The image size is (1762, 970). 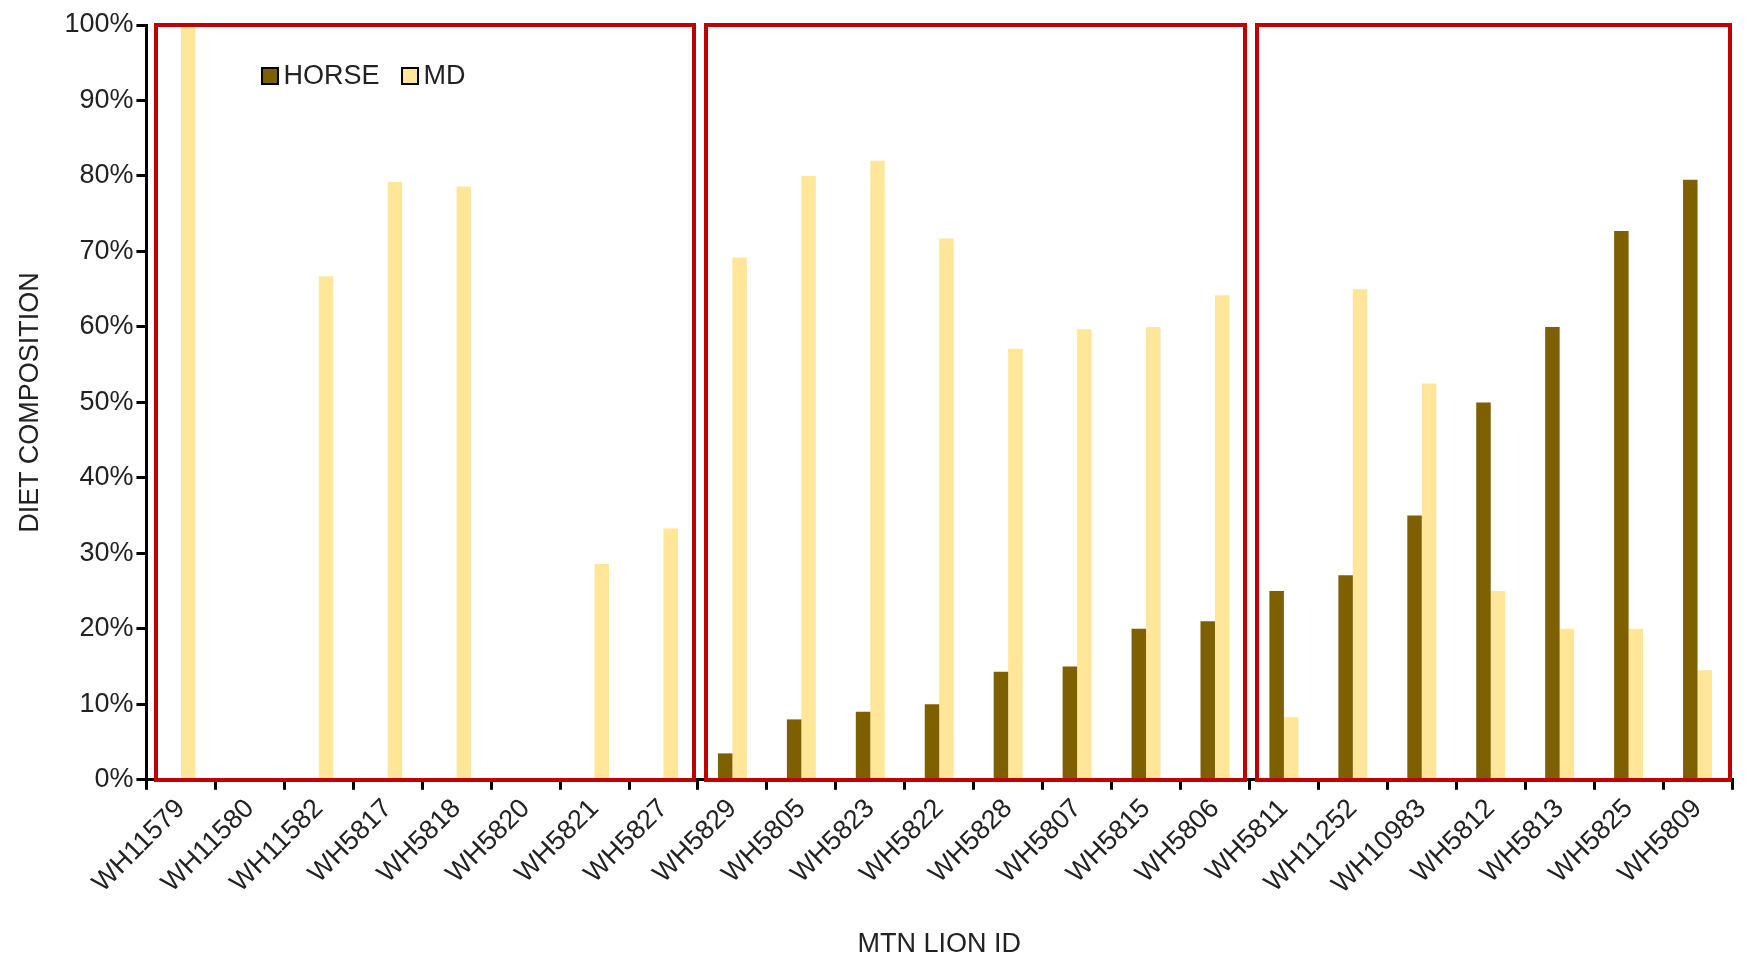 What do you see at coordinates (28, 402) in the screenshot?
I see `y-axis-title: DIET COMPOSITION` at bounding box center [28, 402].